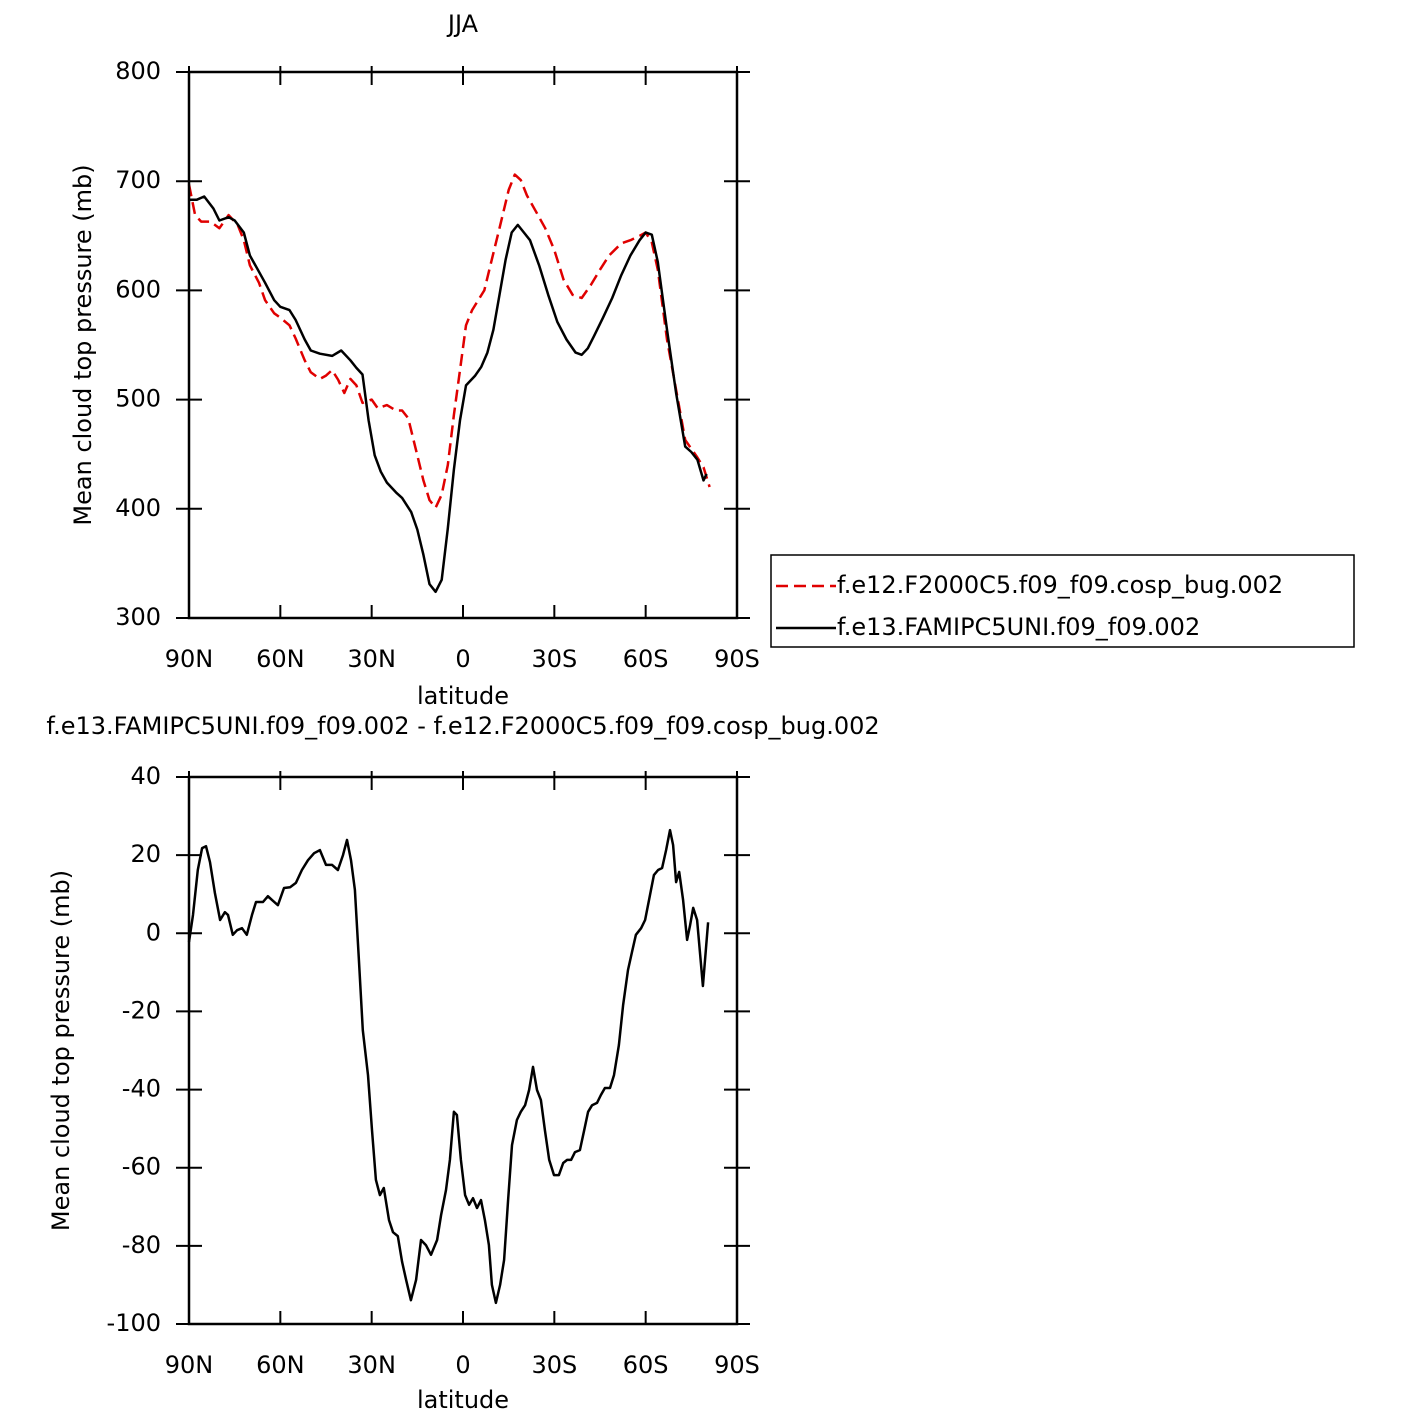 Image resolution: width=1424 pixels, height=1424 pixels. What do you see at coordinates (1018, 627) in the screenshot?
I see `legend-label: f.e13.FAMIPC5UNI.f09_f09.002` at bounding box center [1018, 627].